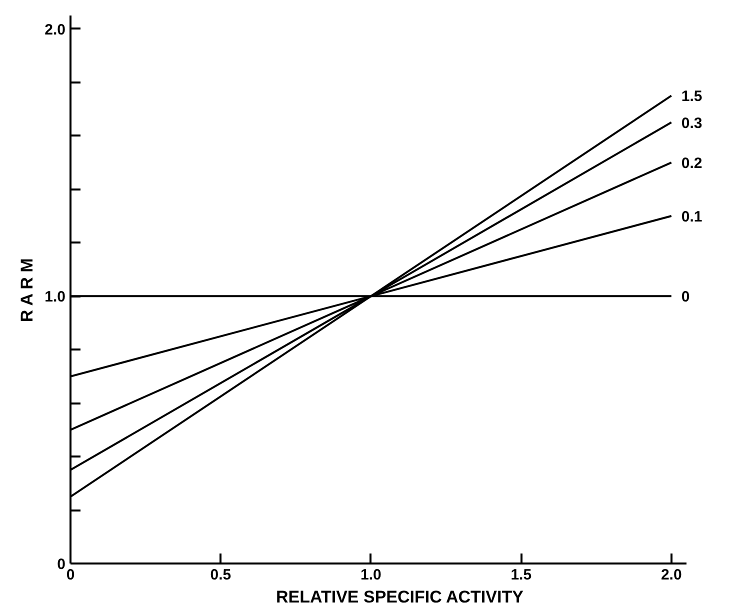 Image resolution: width=739 pixels, height=609 pixels. I want to click on series-label: 0.3, so click(691, 123).